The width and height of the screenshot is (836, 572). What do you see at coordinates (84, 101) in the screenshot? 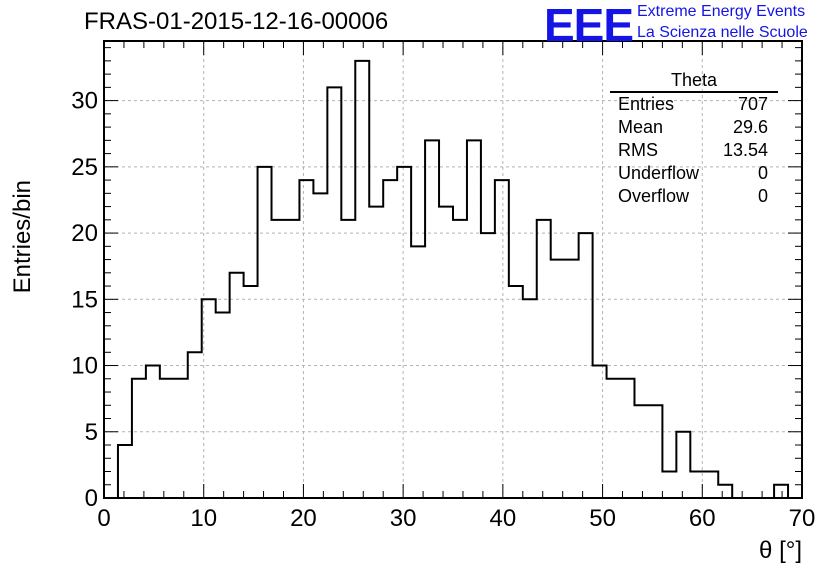
I see `y-tick-label: 30` at bounding box center [84, 101].